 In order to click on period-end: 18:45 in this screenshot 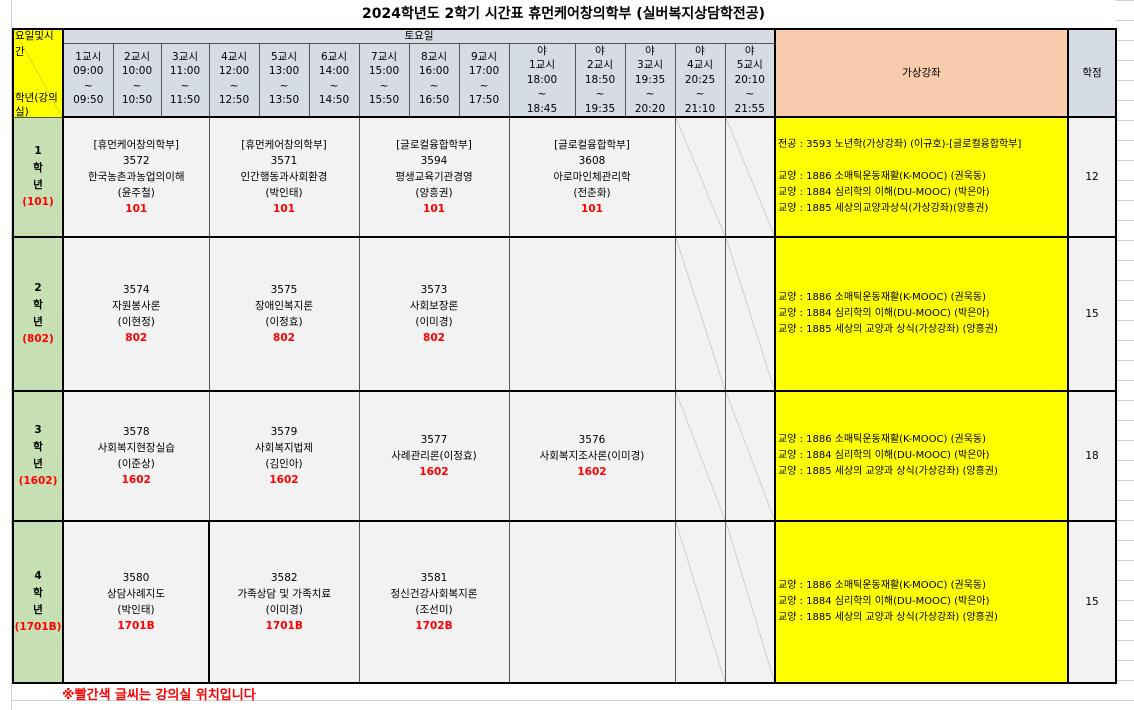, I will do `click(542, 108)`.